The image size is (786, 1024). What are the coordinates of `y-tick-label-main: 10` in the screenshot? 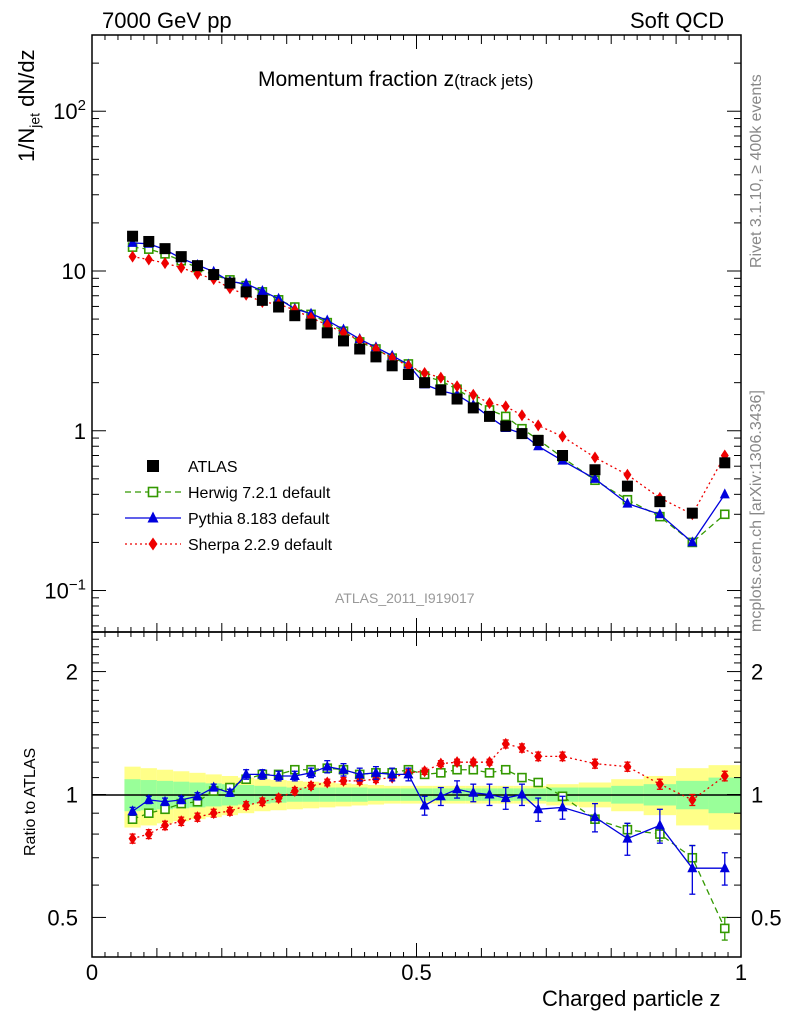 It's located at (74, 271).